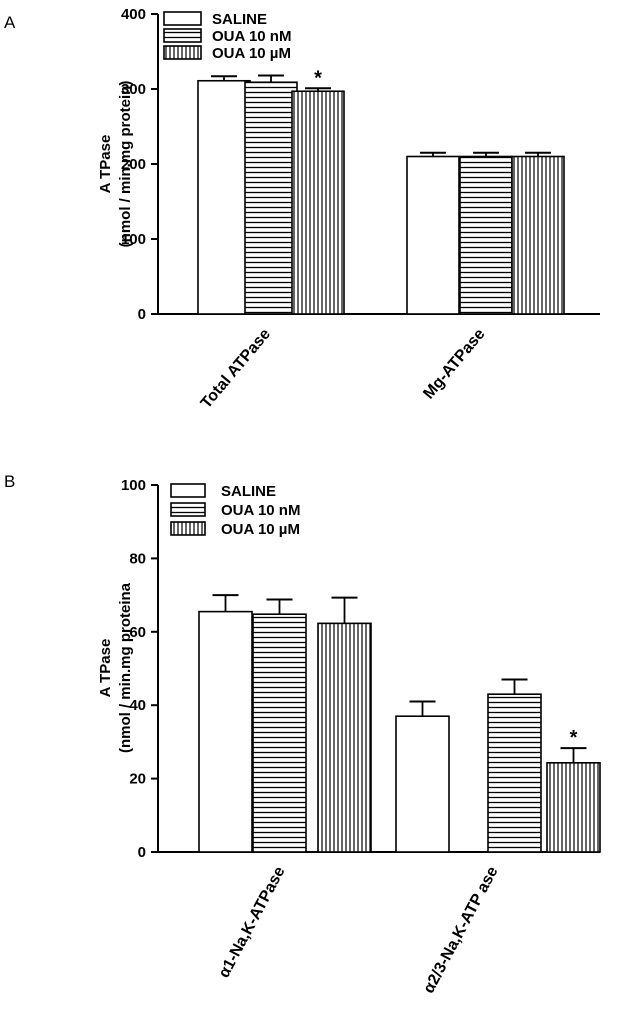  What do you see at coordinates (137, 705) in the screenshot?
I see `y-tick-label: 40` at bounding box center [137, 705].